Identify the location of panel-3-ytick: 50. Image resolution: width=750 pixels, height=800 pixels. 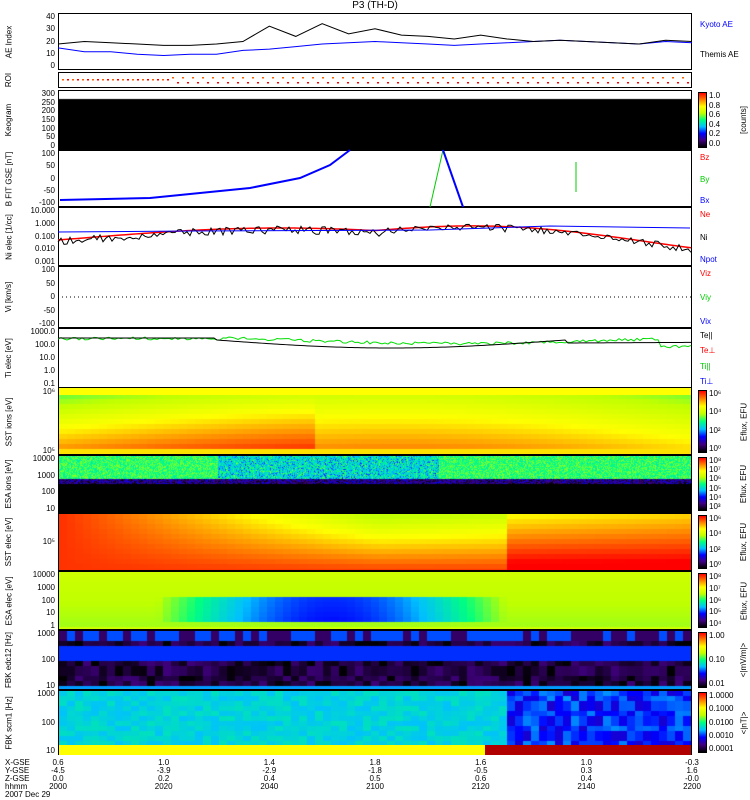
(50, 166).